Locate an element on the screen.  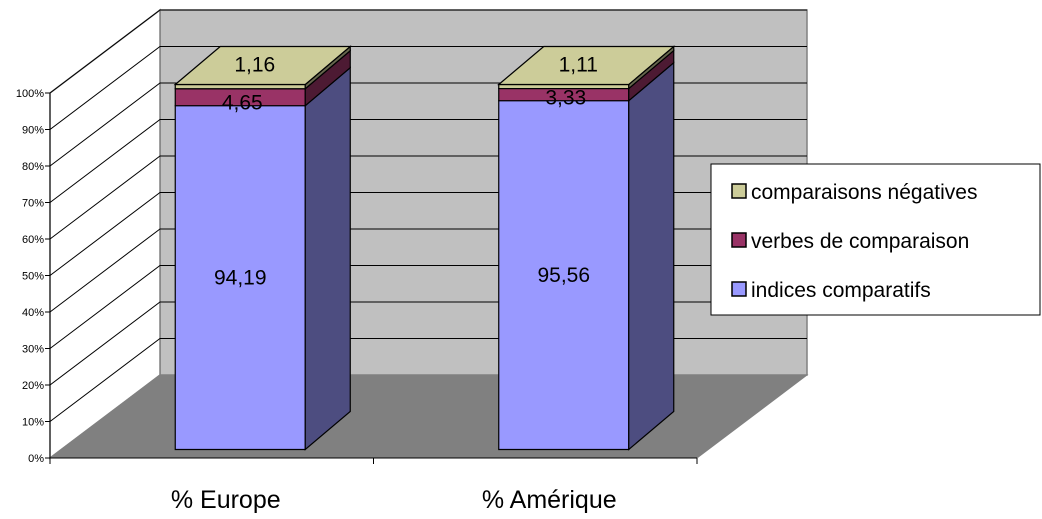
gridline is located at coordinates (428, 51).